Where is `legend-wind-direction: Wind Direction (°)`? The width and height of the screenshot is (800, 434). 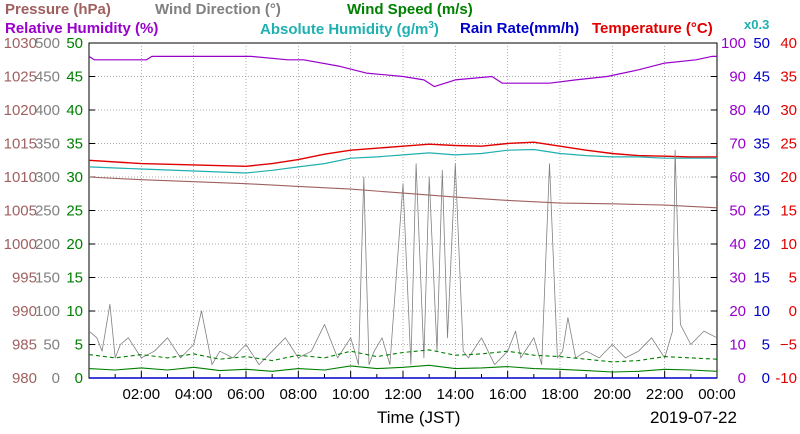 legend-wind-direction: Wind Direction (°) is located at coordinates (218, 9).